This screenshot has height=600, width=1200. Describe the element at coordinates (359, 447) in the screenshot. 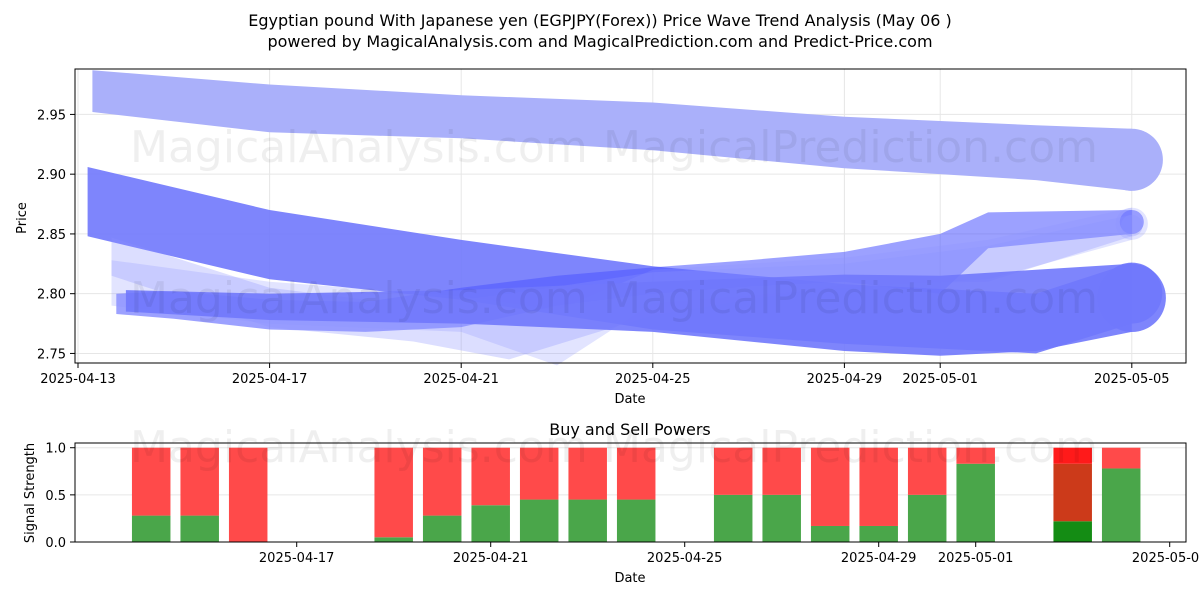

I see `bottom-watermark-left: MagicalAnalysis.com` at that location.